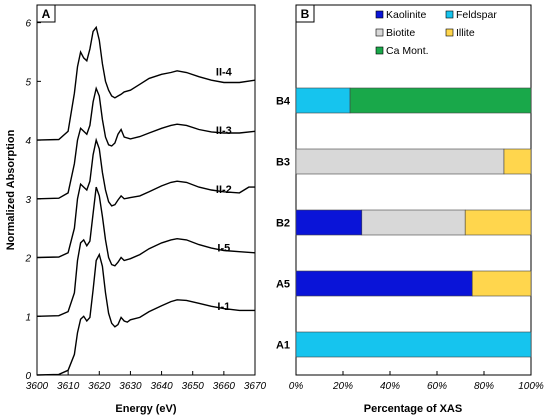  What do you see at coordinates (283, 285) in the screenshot?
I see `category-label-a5: A5` at bounding box center [283, 285].